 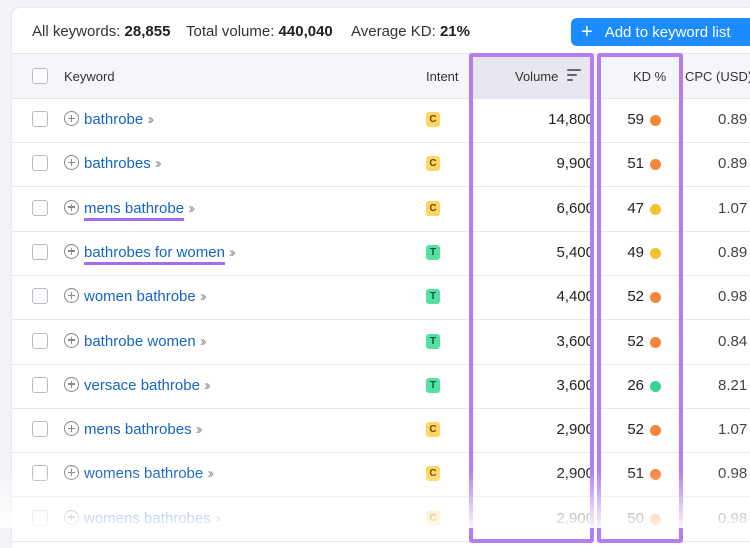 What do you see at coordinates (635, 164) in the screenshot?
I see `kd-value: 51` at bounding box center [635, 164].